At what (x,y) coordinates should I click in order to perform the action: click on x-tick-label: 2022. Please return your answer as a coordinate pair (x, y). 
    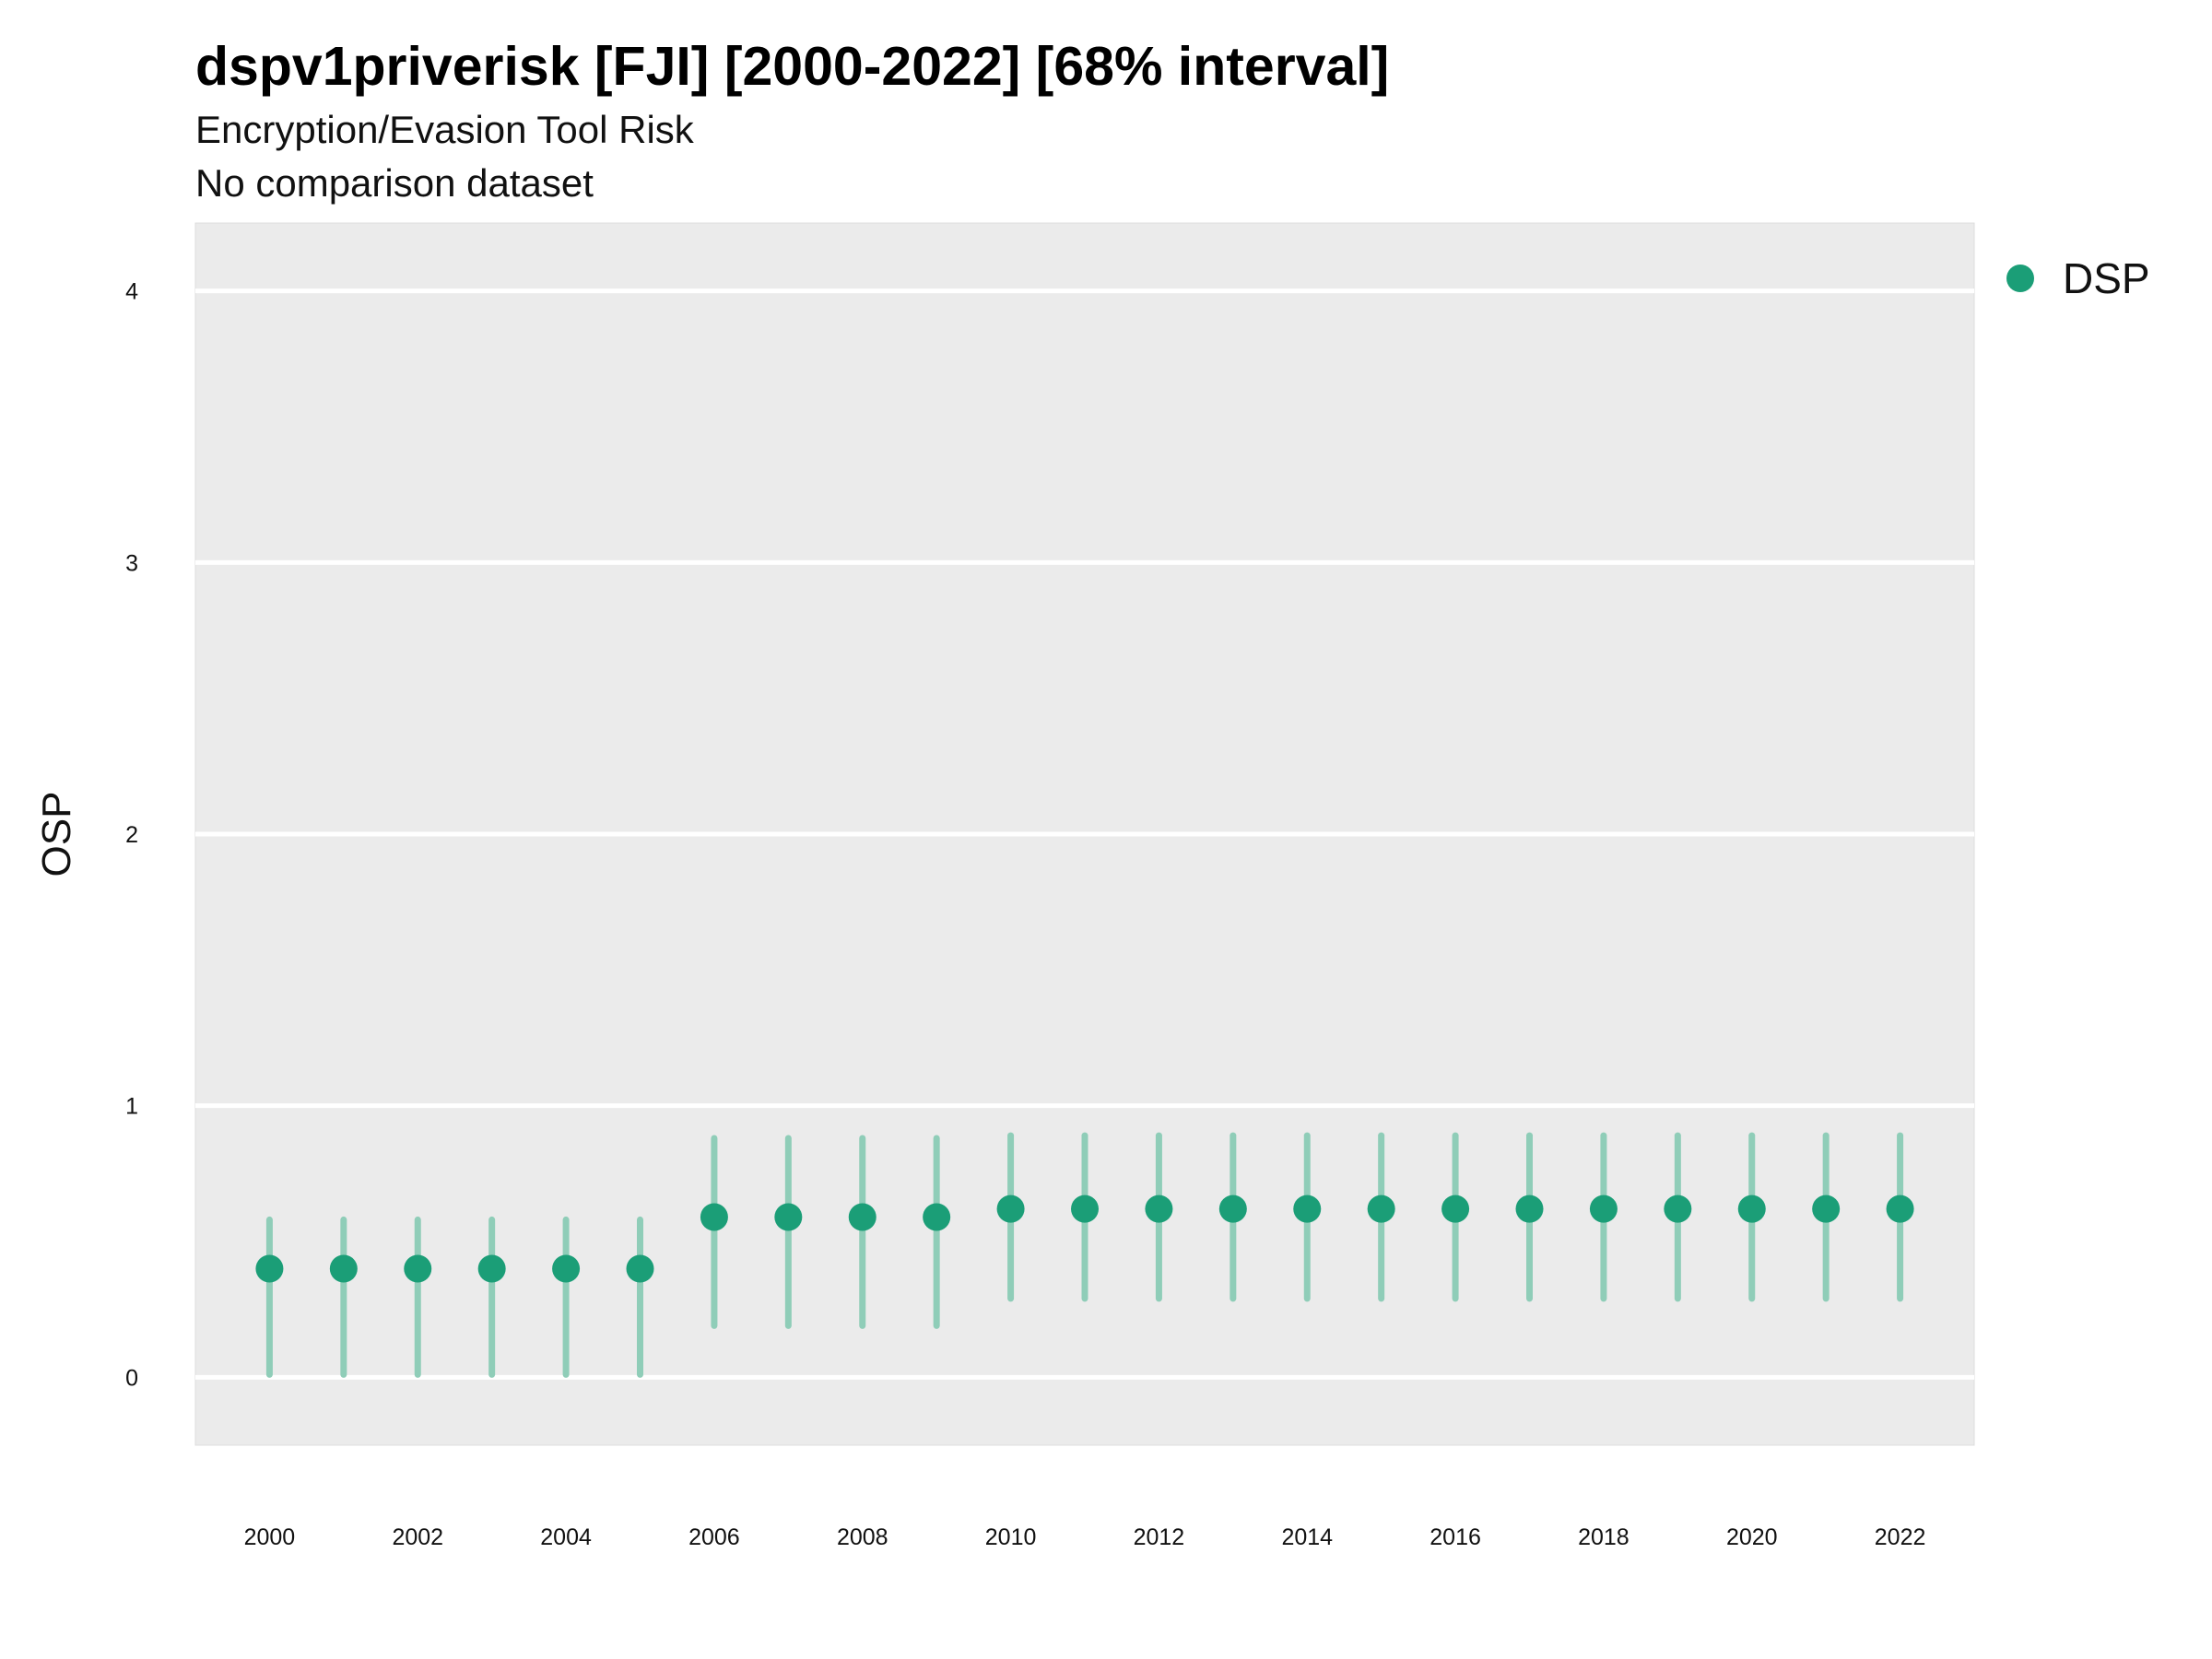
    Looking at the image, I should click on (1900, 1537).